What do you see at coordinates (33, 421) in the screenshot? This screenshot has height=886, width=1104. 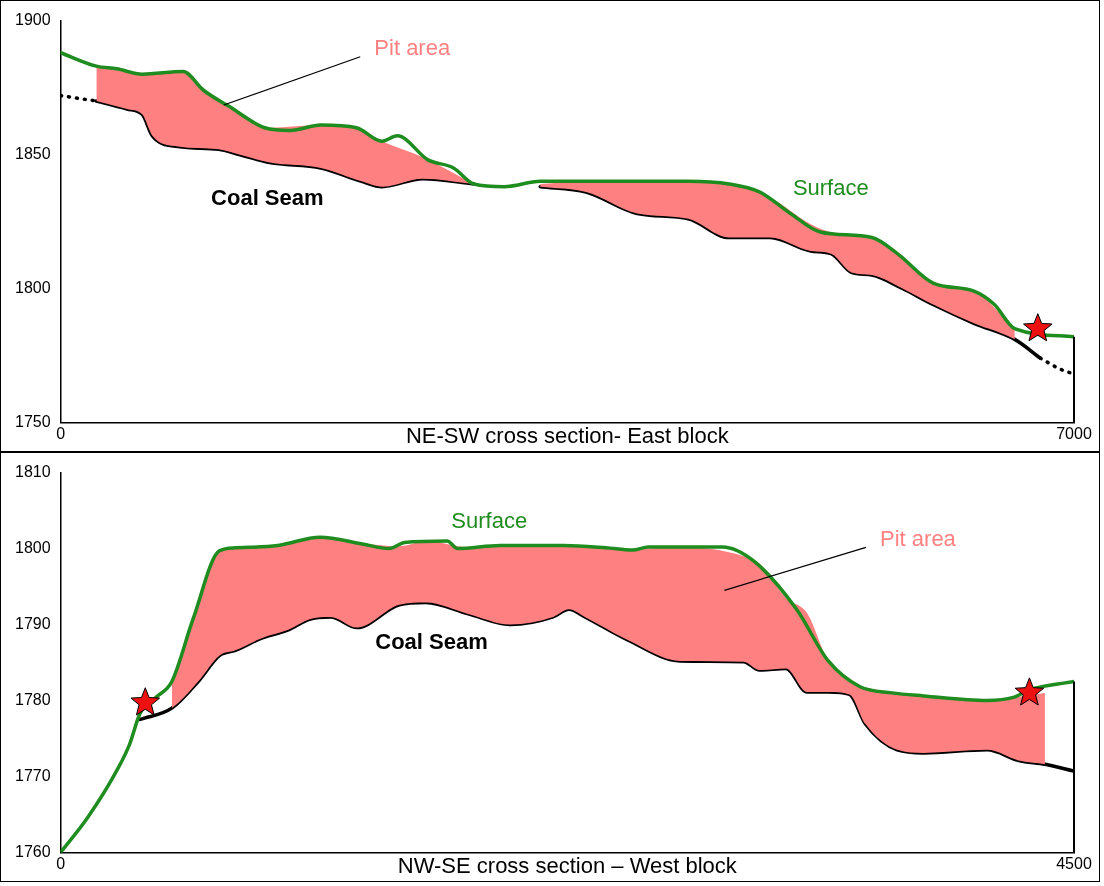 I see `y-tick-label: 1750` at bounding box center [33, 421].